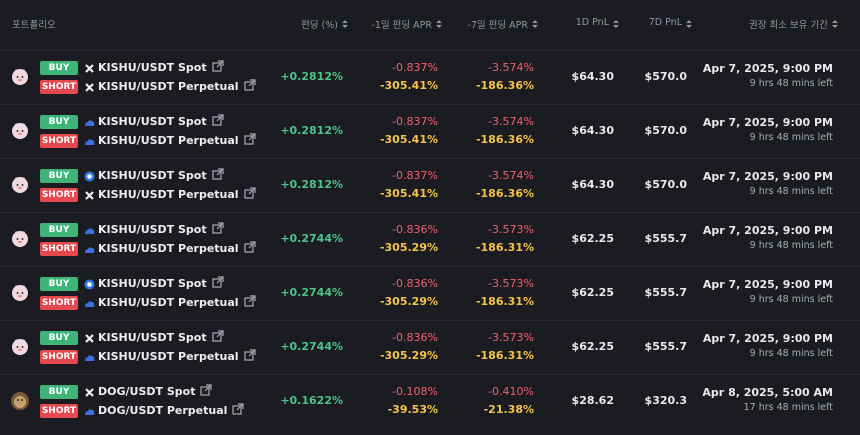 Image resolution: width=860 pixels, height=435 pixels. I want to click on pair-name: DOG/USDT Spot, so click(147, 391).